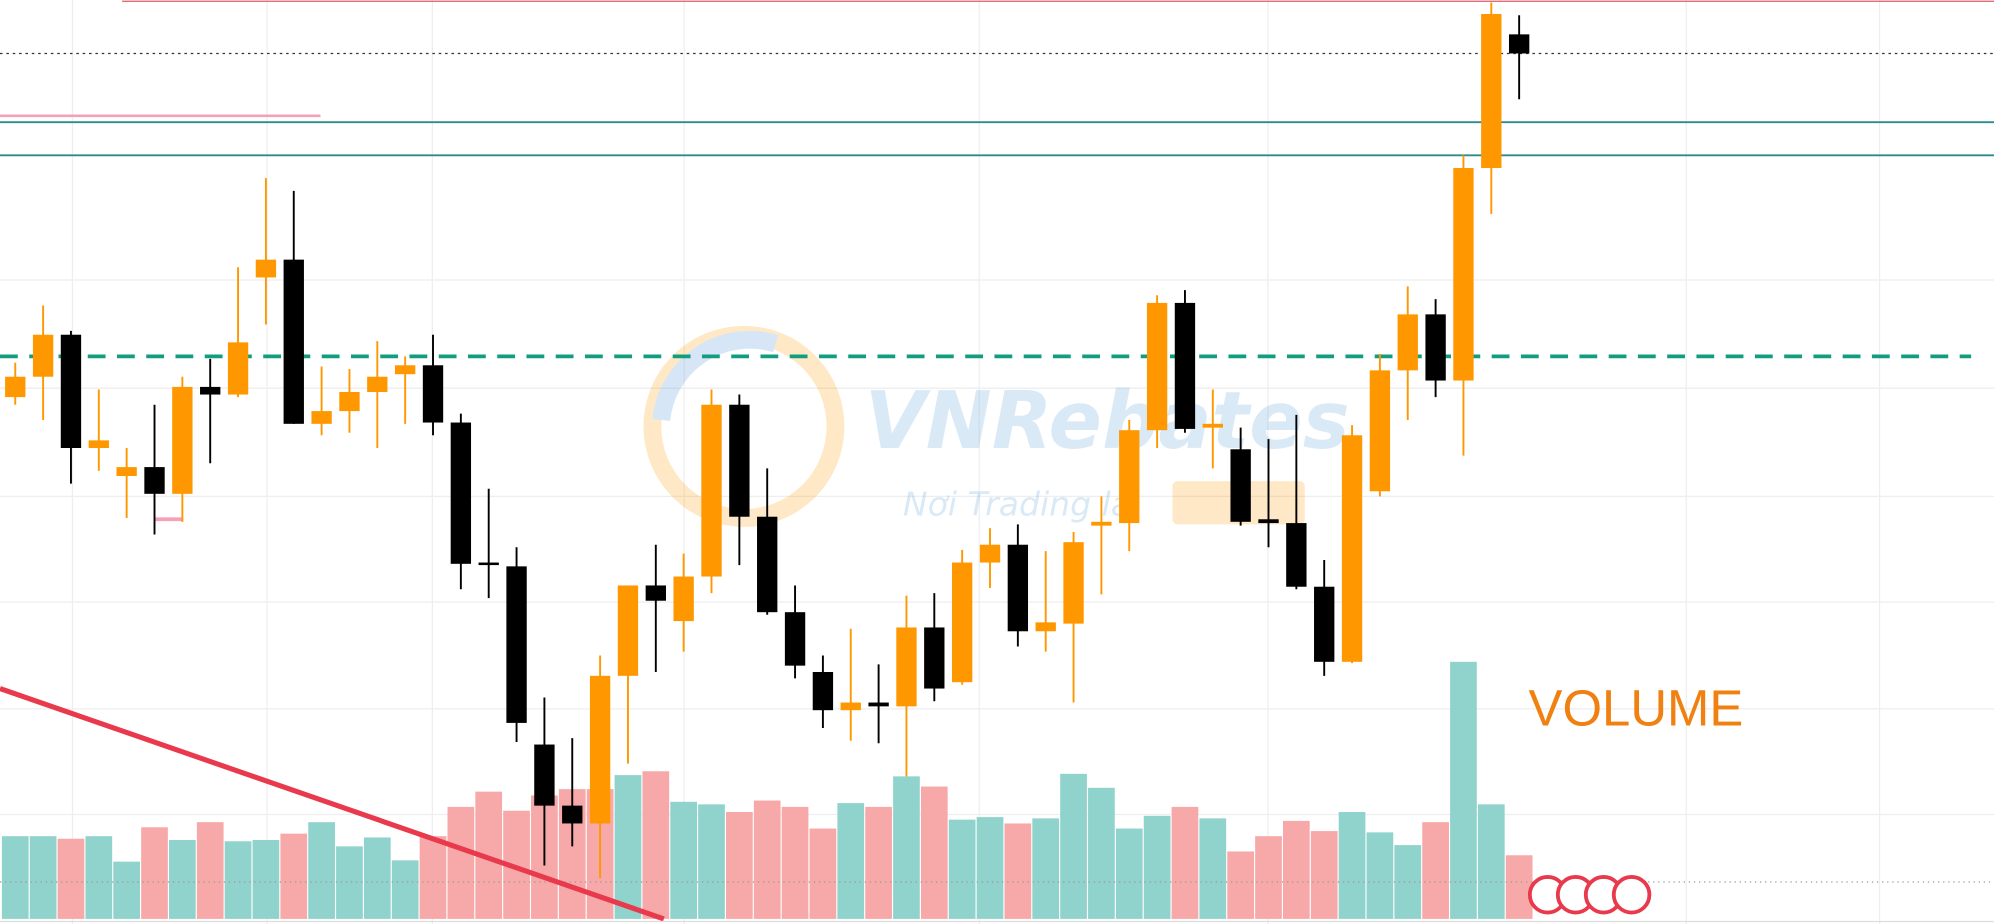  I want to click on watermark: VNRebates Nơi Trading là, so click(996, 426).